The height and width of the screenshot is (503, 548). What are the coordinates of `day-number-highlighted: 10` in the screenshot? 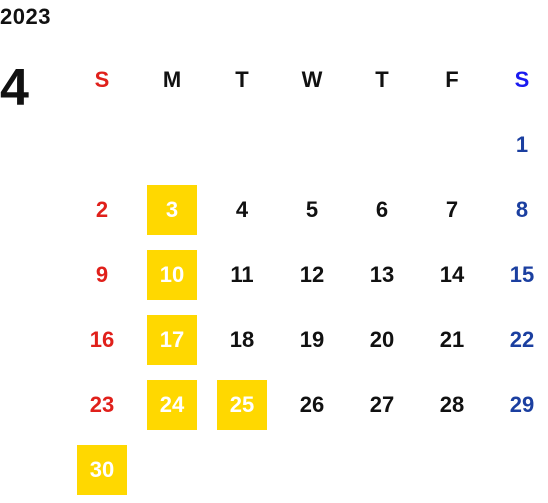 It's located at (172, 274).